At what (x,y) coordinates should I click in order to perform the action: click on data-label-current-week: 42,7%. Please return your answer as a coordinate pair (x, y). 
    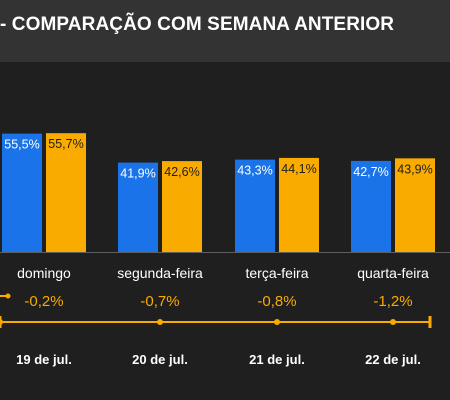
    Looking at the image, I should click on (370, 172).